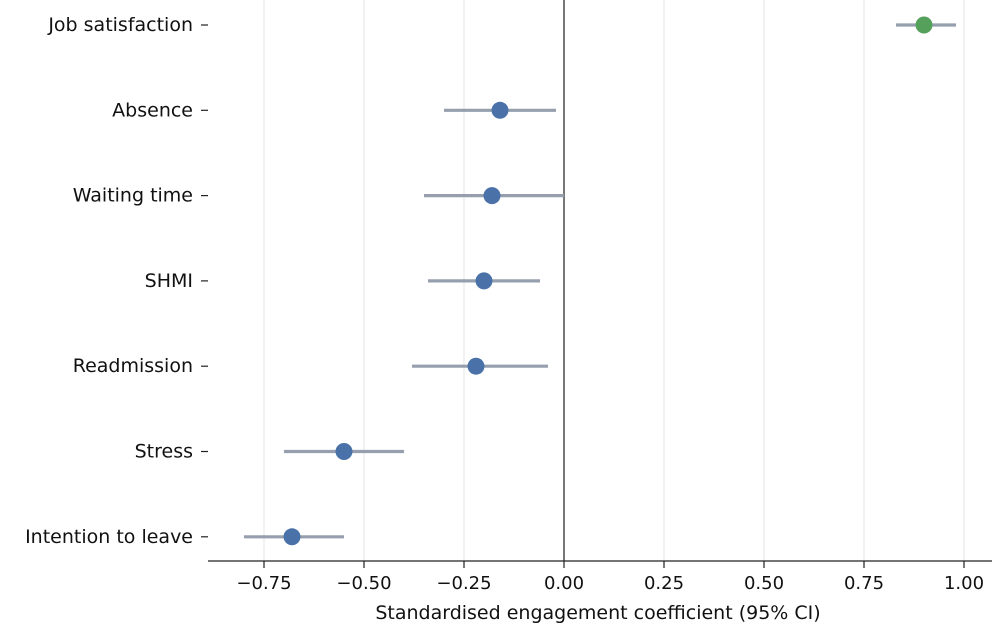 The image size is (1000, 639). I want to click on x-tick-label: 0.50, so click(764, 583).